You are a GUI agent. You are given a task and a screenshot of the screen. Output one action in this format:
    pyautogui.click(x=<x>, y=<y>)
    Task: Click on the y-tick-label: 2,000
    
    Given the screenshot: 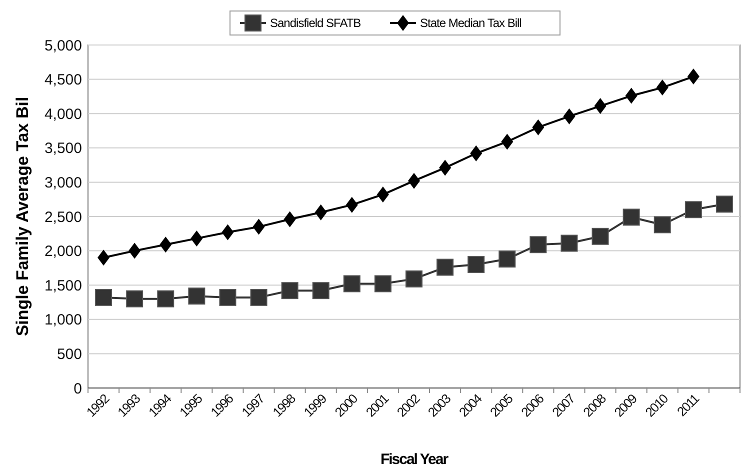 What is the action you would take?
    pyautogui.click(x=63, y=251)
    